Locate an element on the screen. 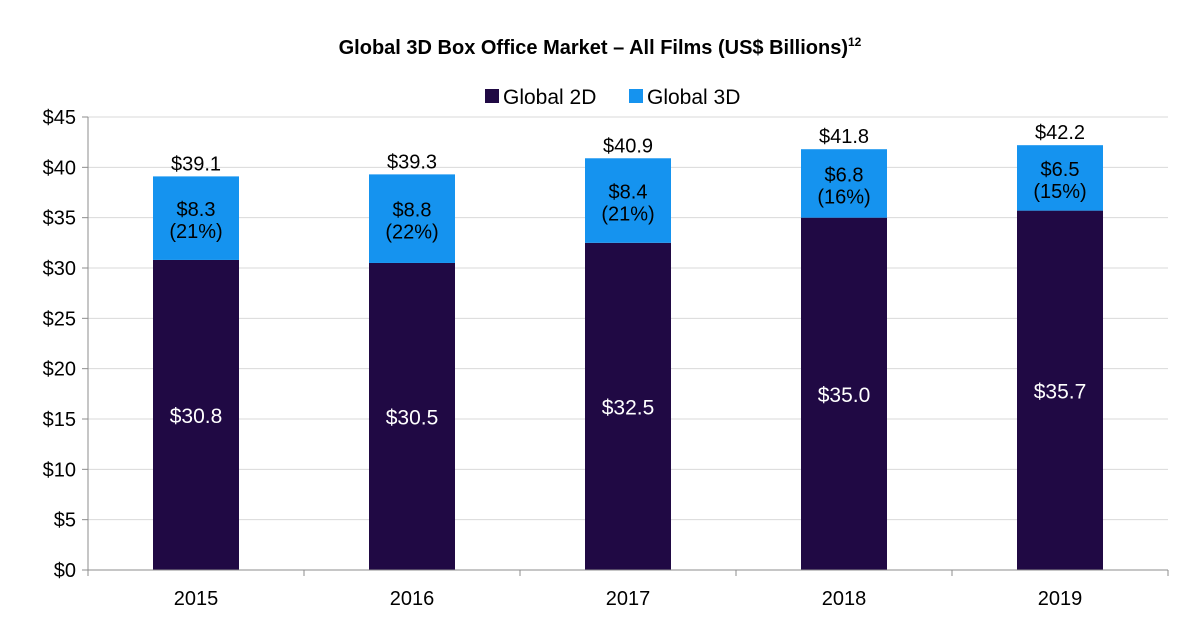  data-label-total: $42.2 is located at coordinates (1060, 133).